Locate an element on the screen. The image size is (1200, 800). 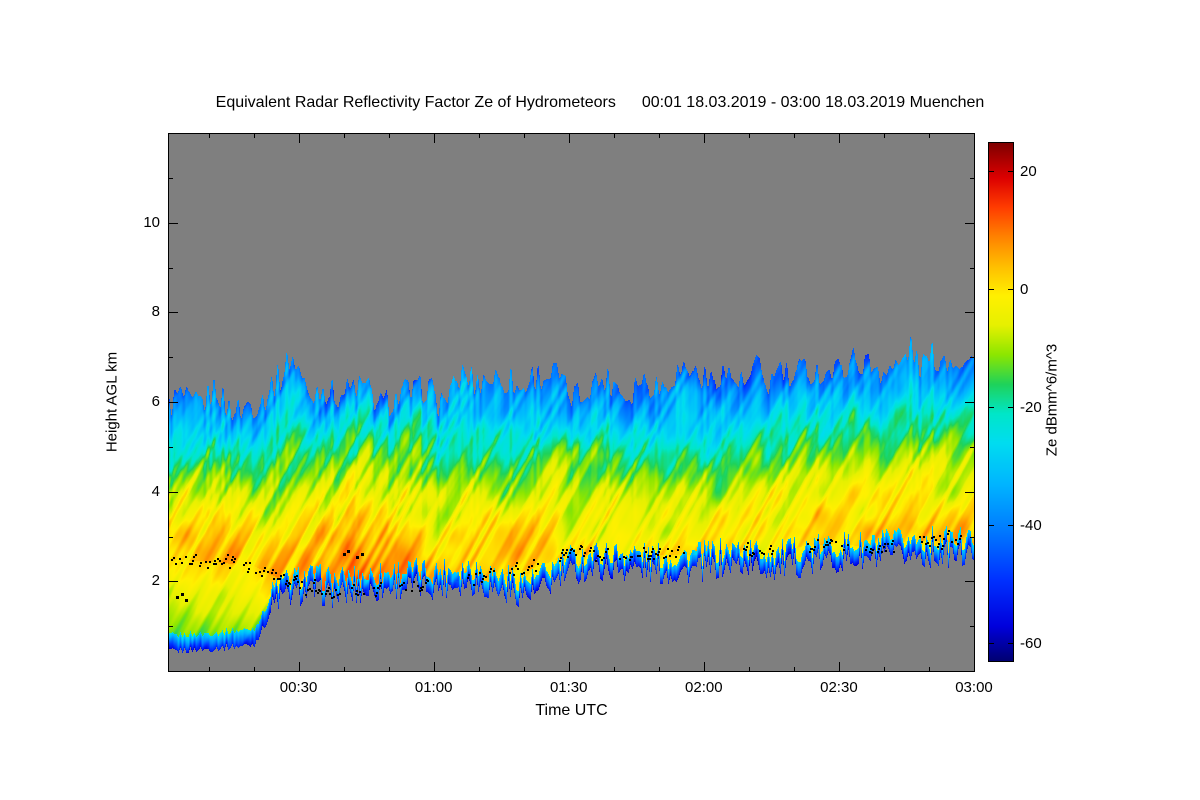
x-tick-label: 02:00 is located at coordinates (704, 687).